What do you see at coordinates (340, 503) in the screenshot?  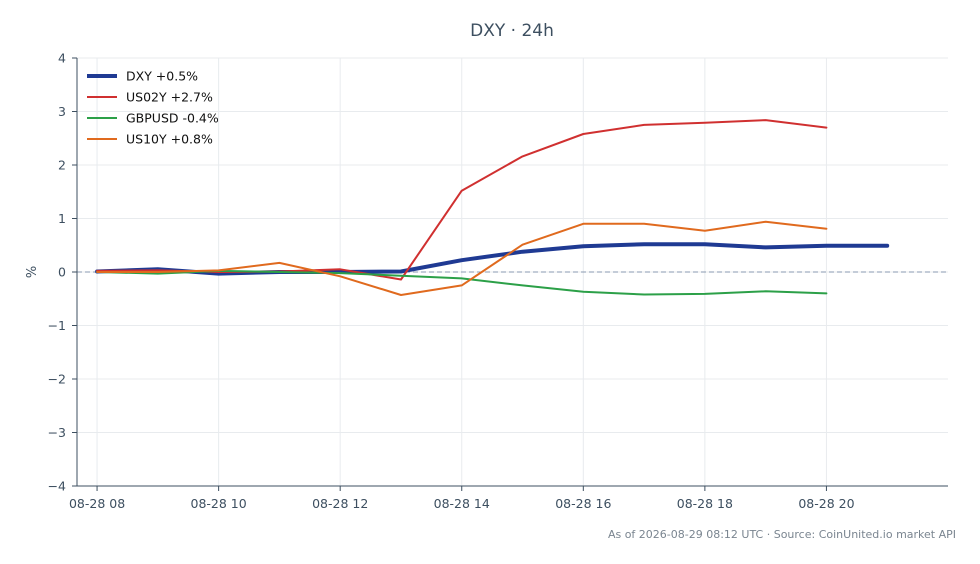 I see `x-tick-label: 08-28 12` at bounding box center [340, 503].